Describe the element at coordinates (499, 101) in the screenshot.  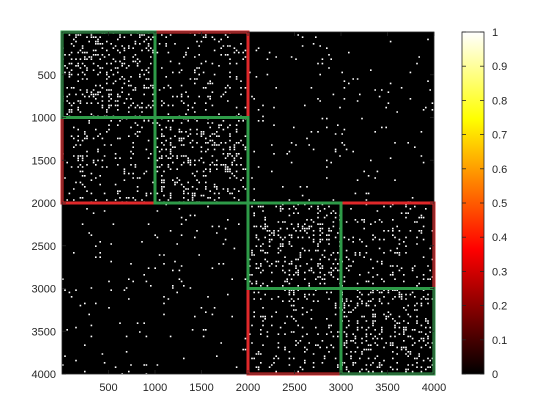
I see `colorbar-tick-label: 0.8` at that location.